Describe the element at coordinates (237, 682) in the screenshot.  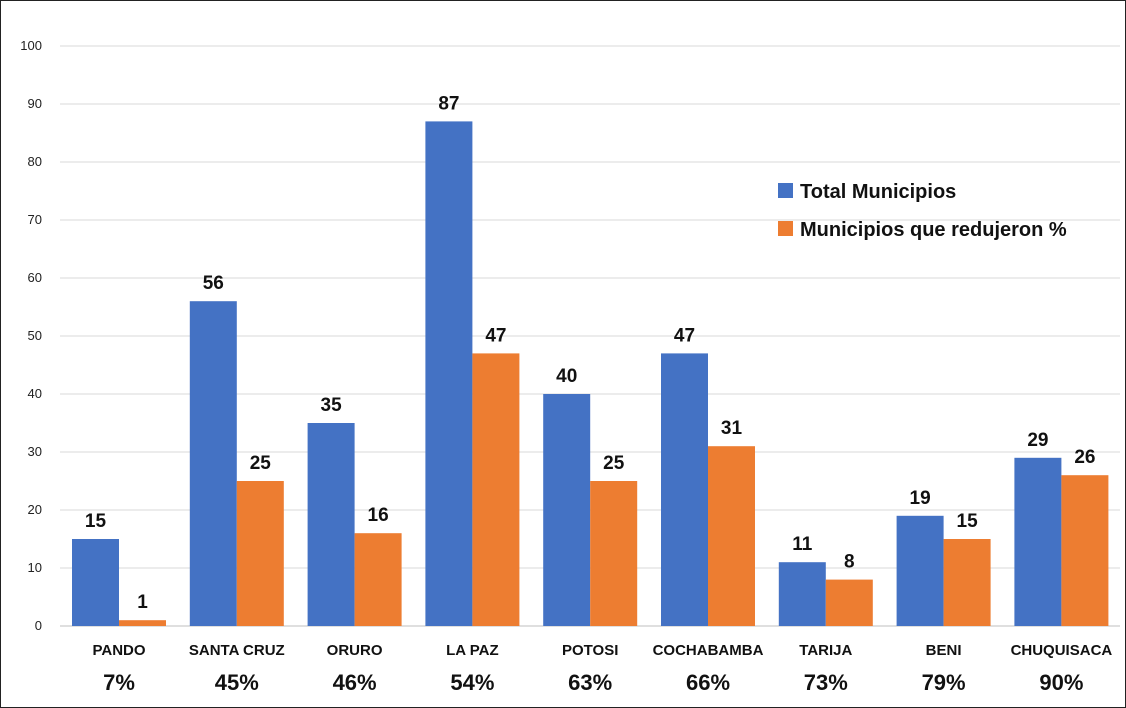
I see `percentage-label: 45%` at that location.